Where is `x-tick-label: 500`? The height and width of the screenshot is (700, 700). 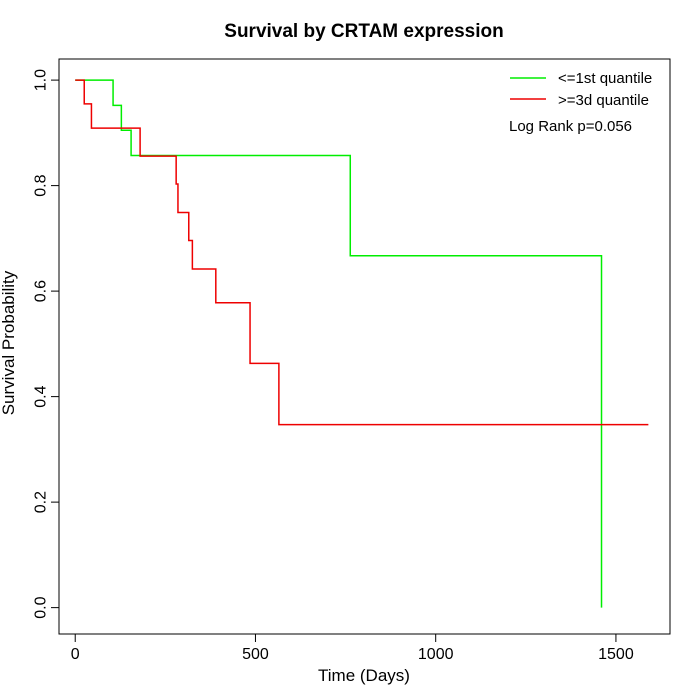 x-tick-label: 500 is located at coordinates (255, 654).